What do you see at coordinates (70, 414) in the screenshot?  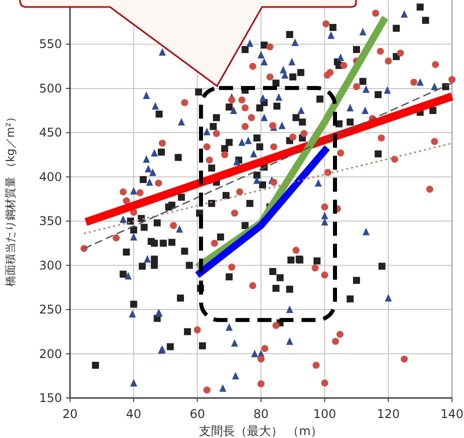 I see `x-tick-label: 20` at bounding box center [70, 414].